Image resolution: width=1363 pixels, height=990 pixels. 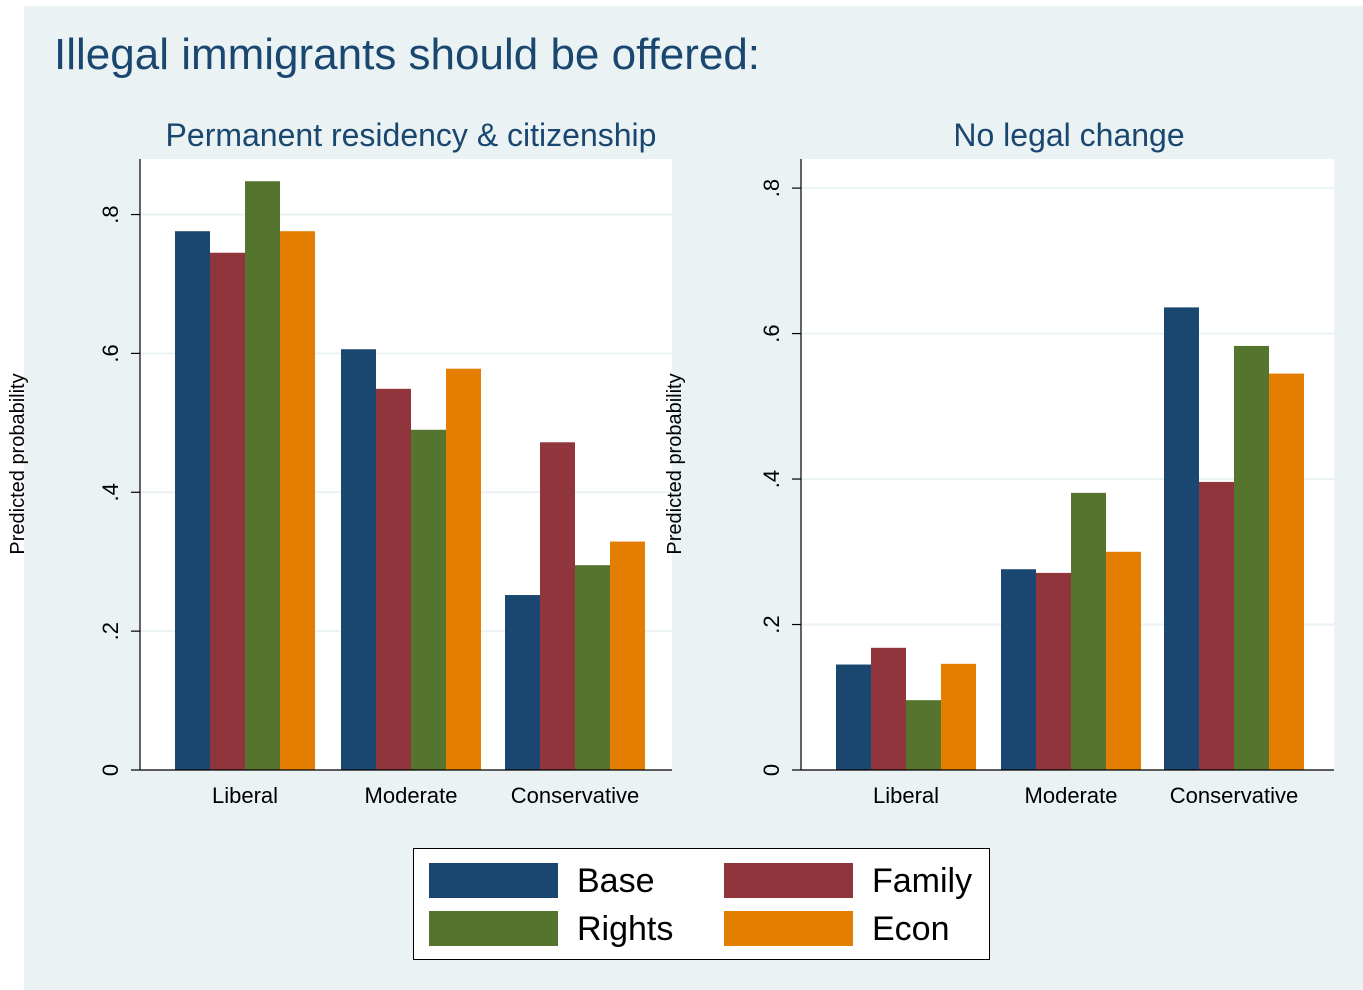 I want to click on legend-label-rights: Rights, so click(x=625, y=929).